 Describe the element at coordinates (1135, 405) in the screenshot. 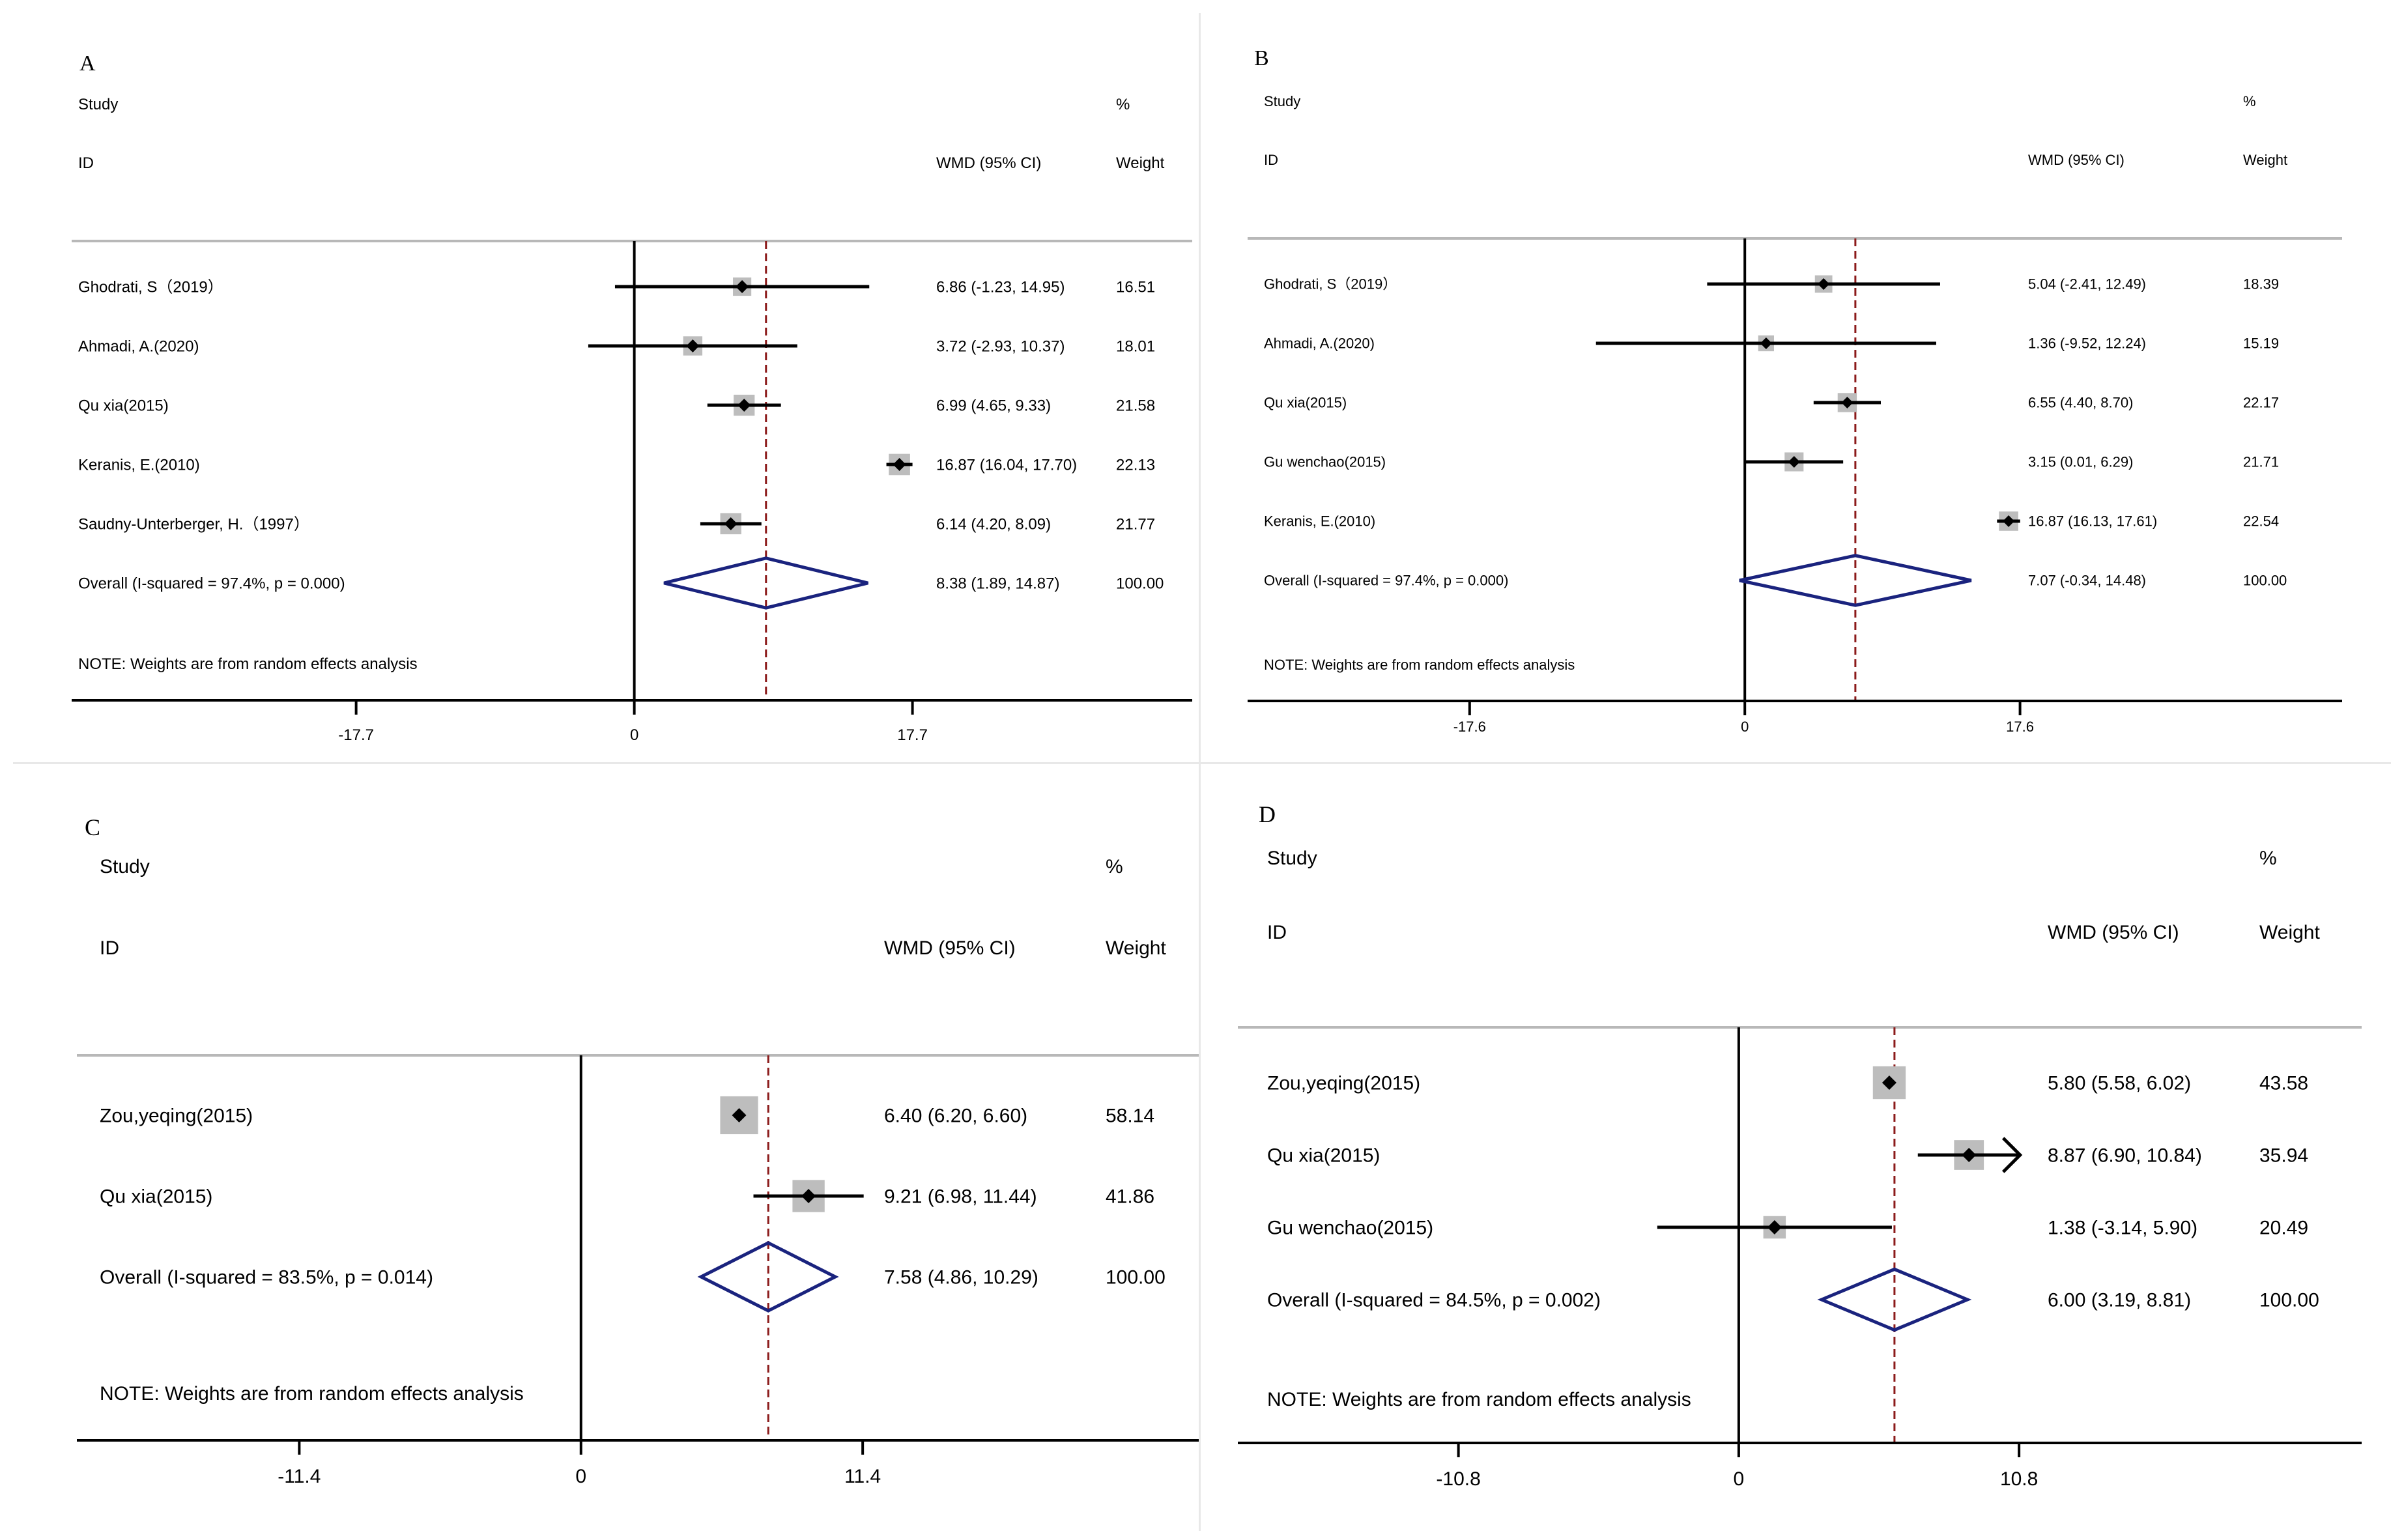

I see `study-weight: 21.58` at that location.